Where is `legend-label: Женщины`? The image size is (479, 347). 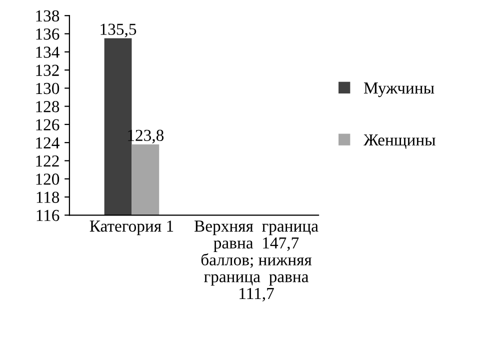 legend-label: Женщины is located at coordinates (400, 141).